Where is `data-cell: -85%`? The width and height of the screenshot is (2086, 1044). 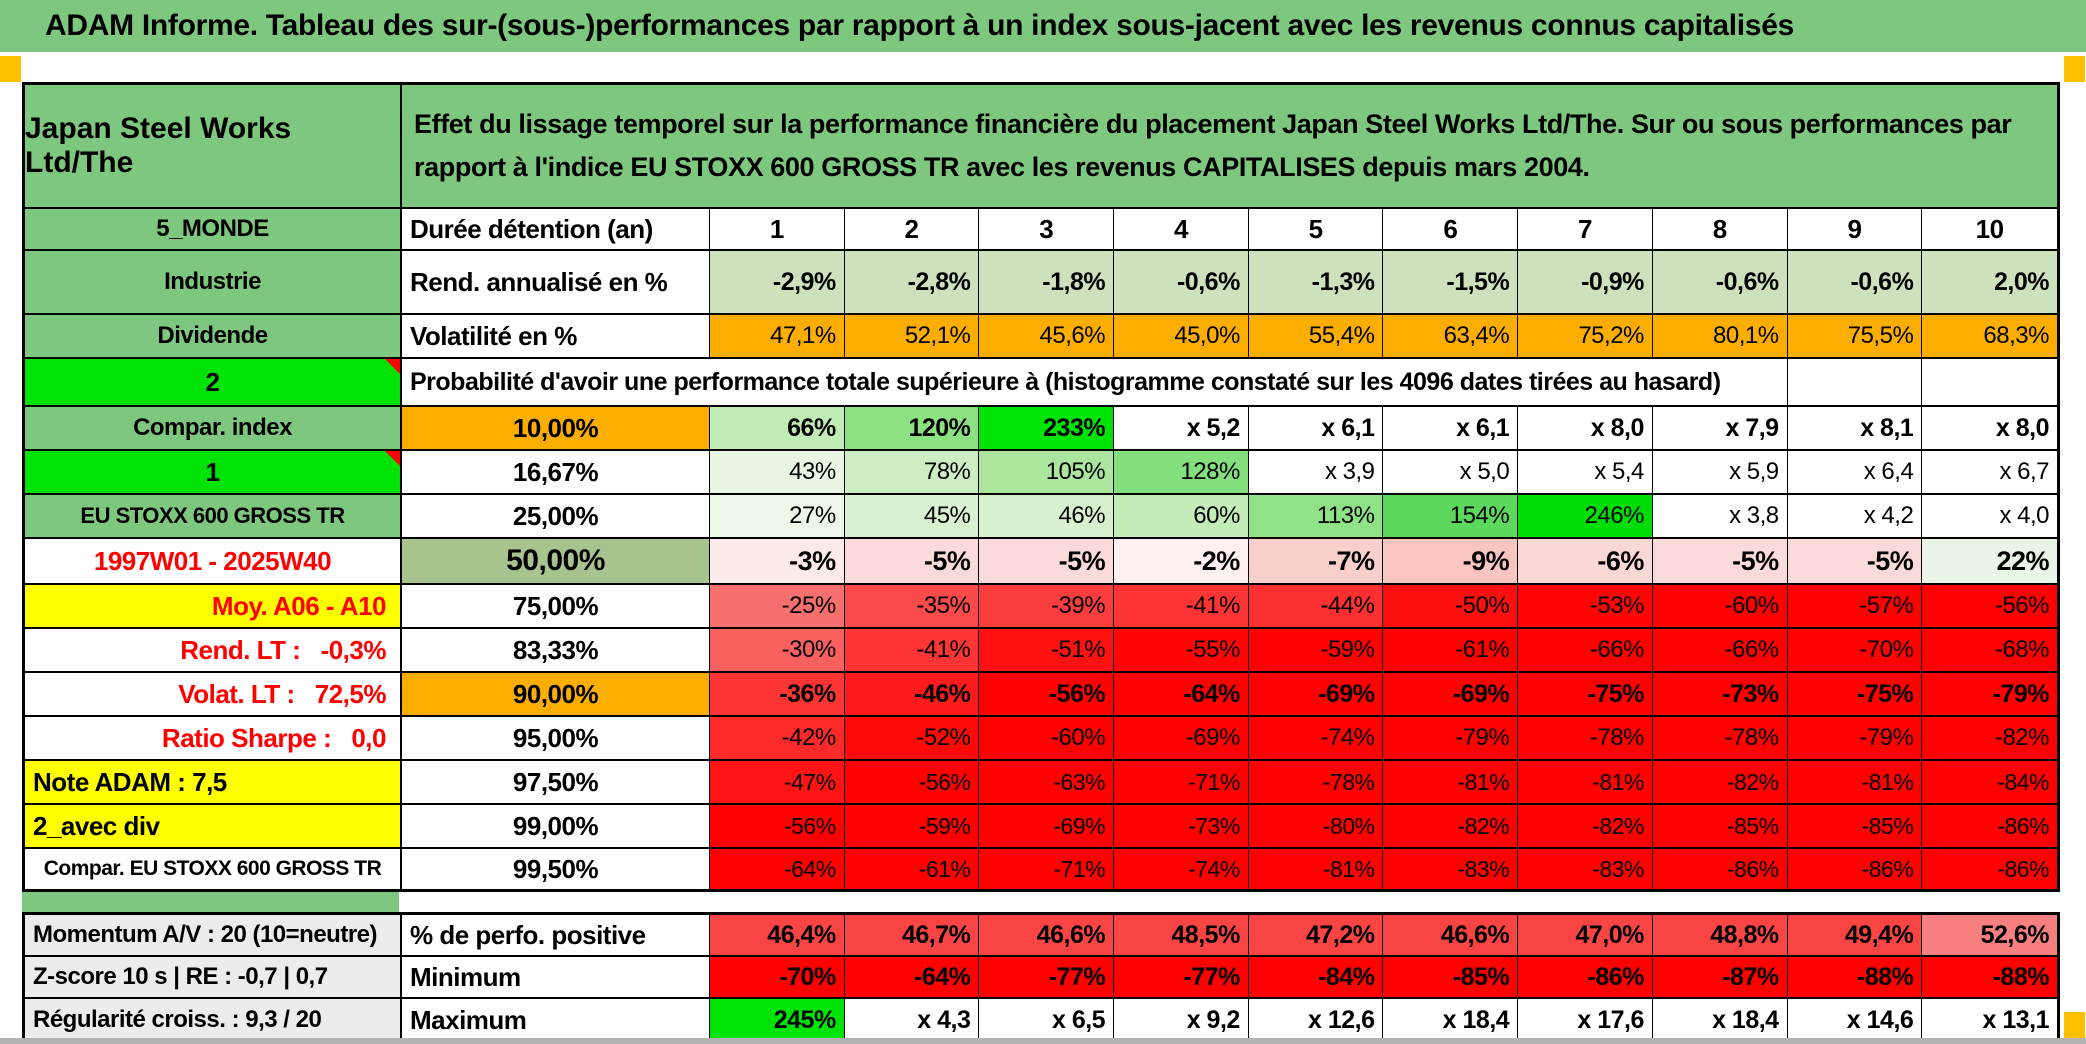 data-cell: -85% is located at coordinates (1720, 826).